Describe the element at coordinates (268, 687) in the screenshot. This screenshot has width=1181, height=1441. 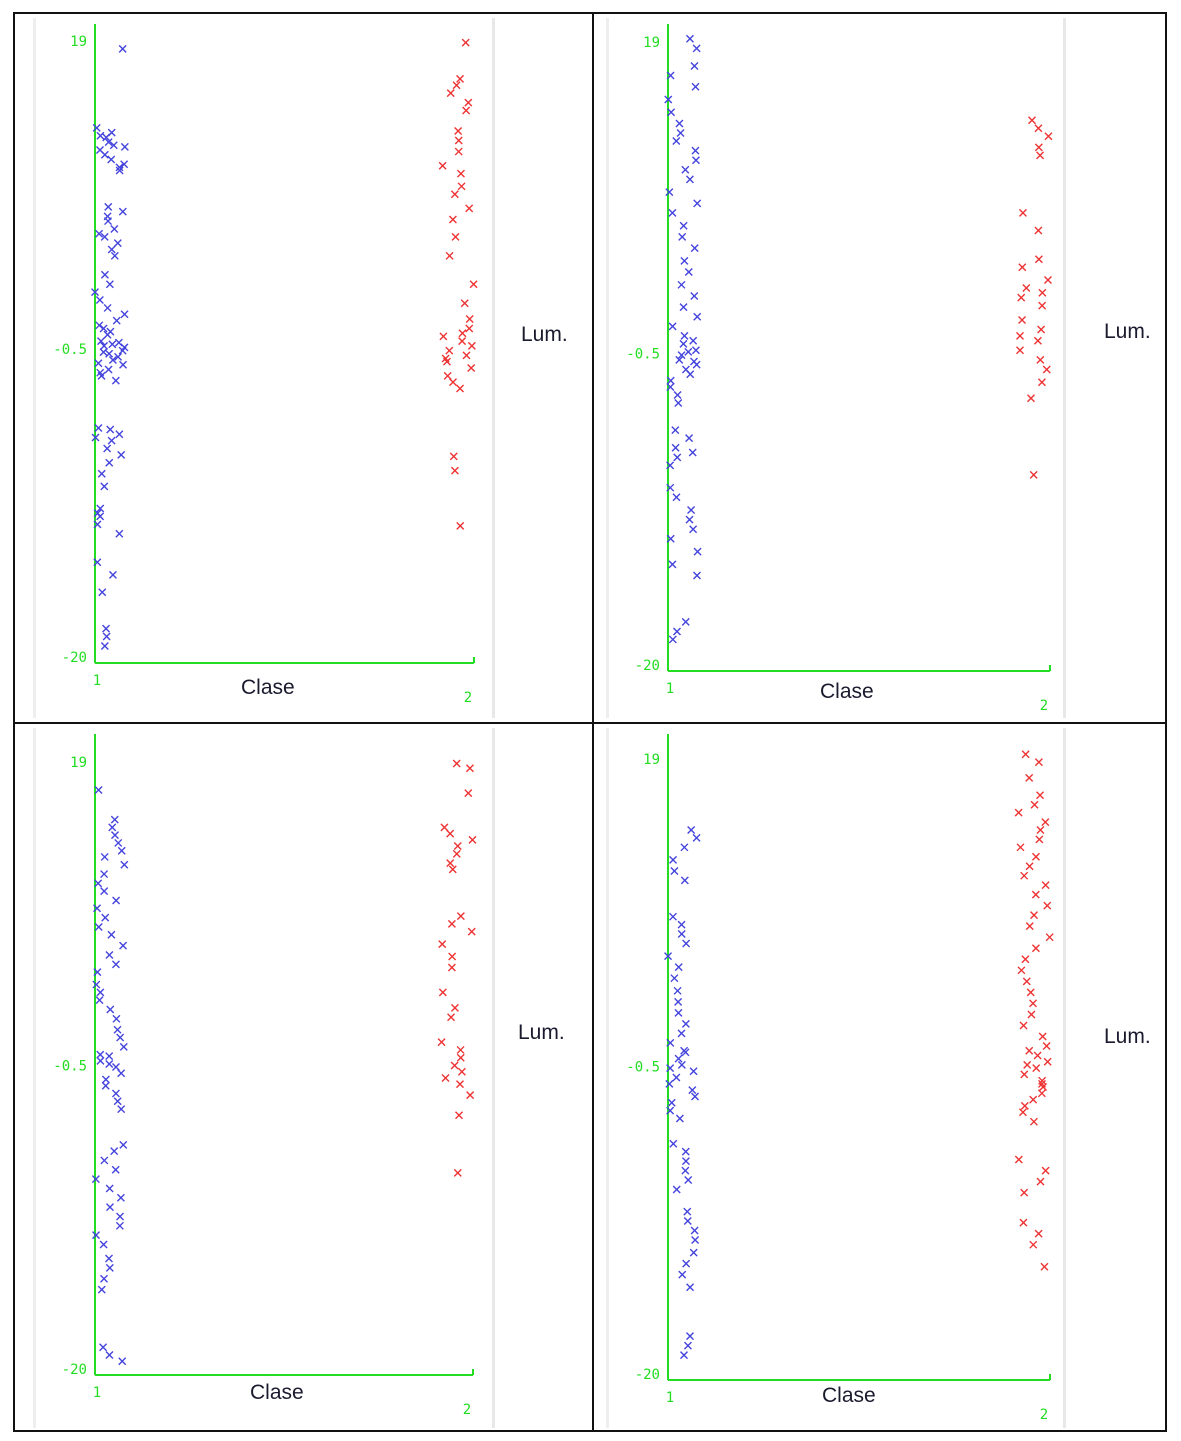
I see `x-axis-label: Clase` at that location.